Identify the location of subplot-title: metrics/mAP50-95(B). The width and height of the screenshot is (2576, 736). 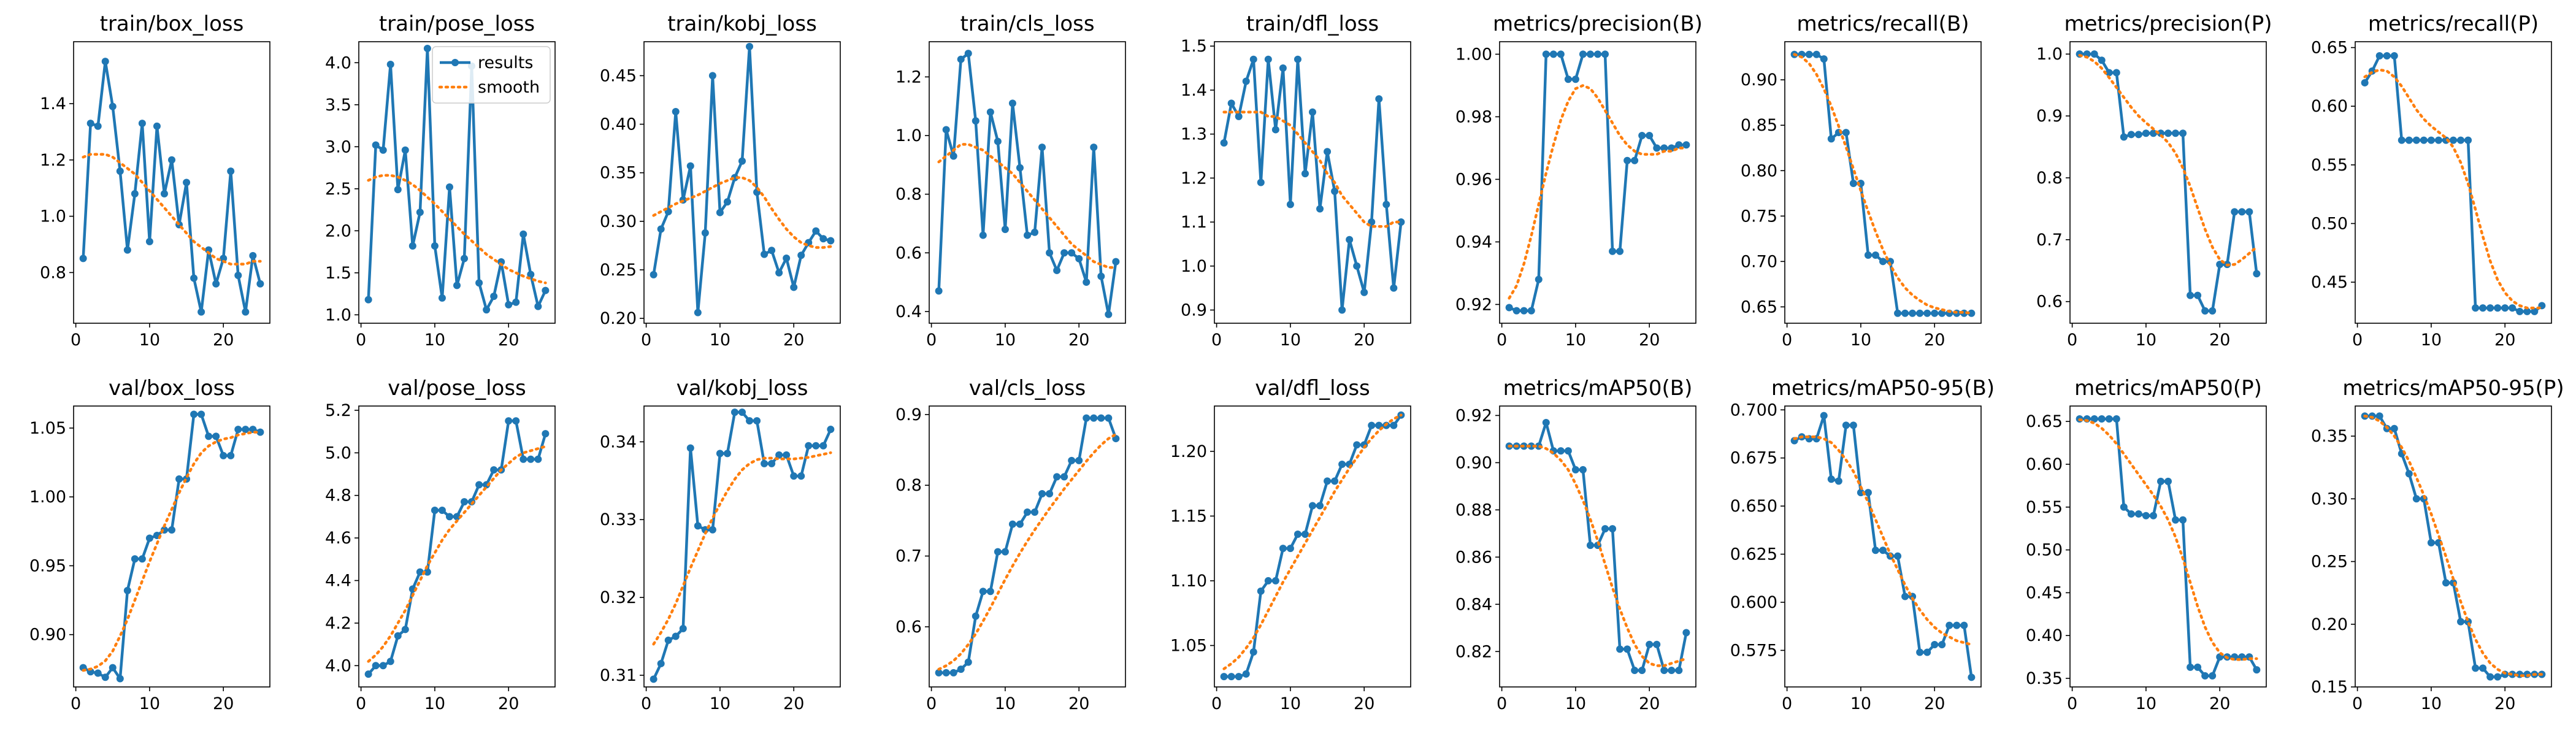
(1883, 388).